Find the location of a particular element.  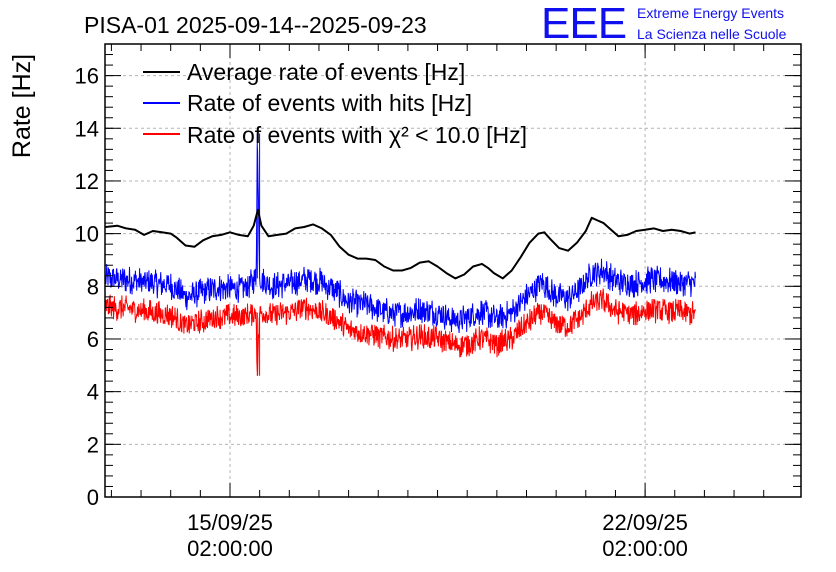

y-tick-label-4: 4 is located at coordinates (93, 392).